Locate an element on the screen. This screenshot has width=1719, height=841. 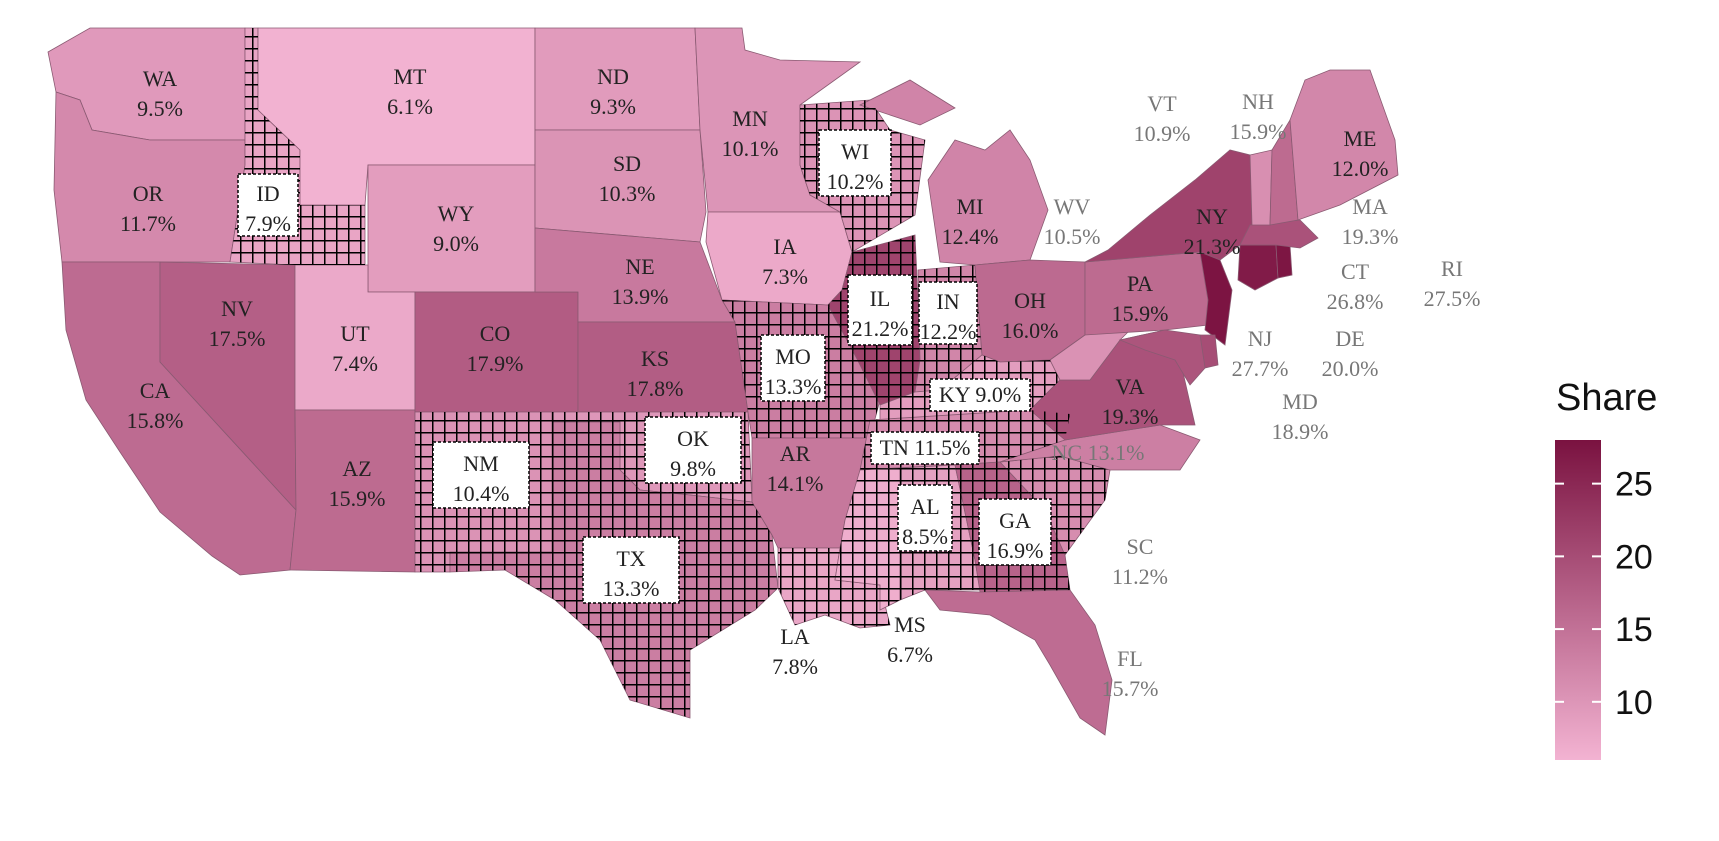
state-value: 11.5% is located at coordinates (942, 447).